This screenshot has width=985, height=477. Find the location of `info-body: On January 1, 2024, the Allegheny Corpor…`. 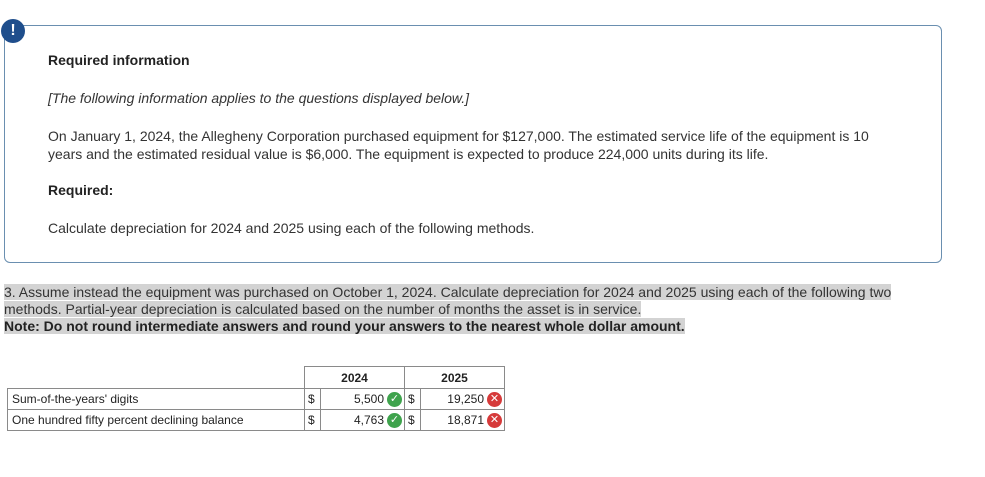

info-body: On January 1, 2024, the Allegheny Corpor… is located at coordinates (458, 145).